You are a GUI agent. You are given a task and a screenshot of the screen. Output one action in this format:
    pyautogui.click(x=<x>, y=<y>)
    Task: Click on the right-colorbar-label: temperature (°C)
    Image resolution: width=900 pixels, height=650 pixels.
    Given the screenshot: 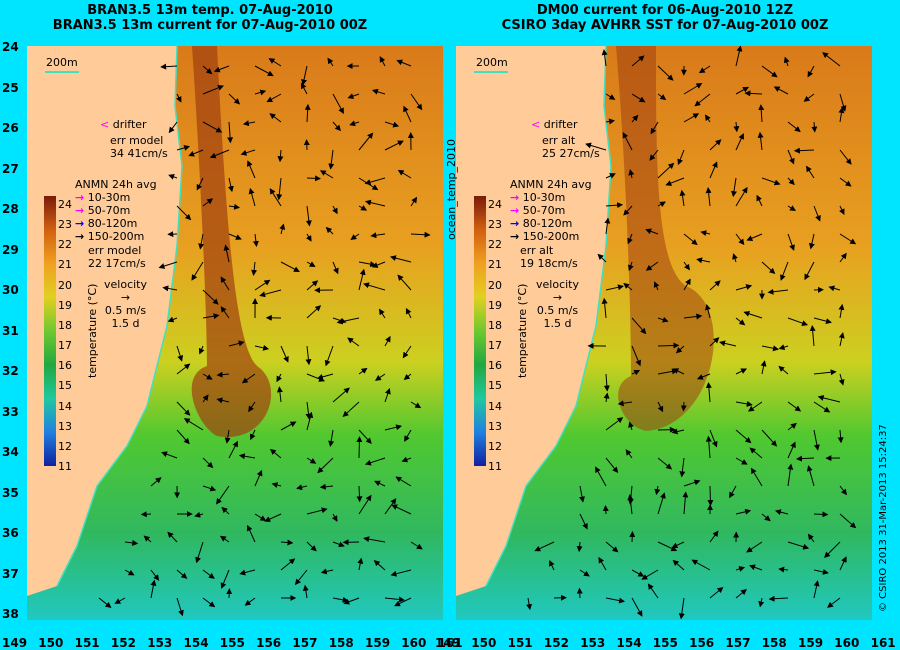 What is the action you would take?
    pyautogui.click(x=522, y=330)
    